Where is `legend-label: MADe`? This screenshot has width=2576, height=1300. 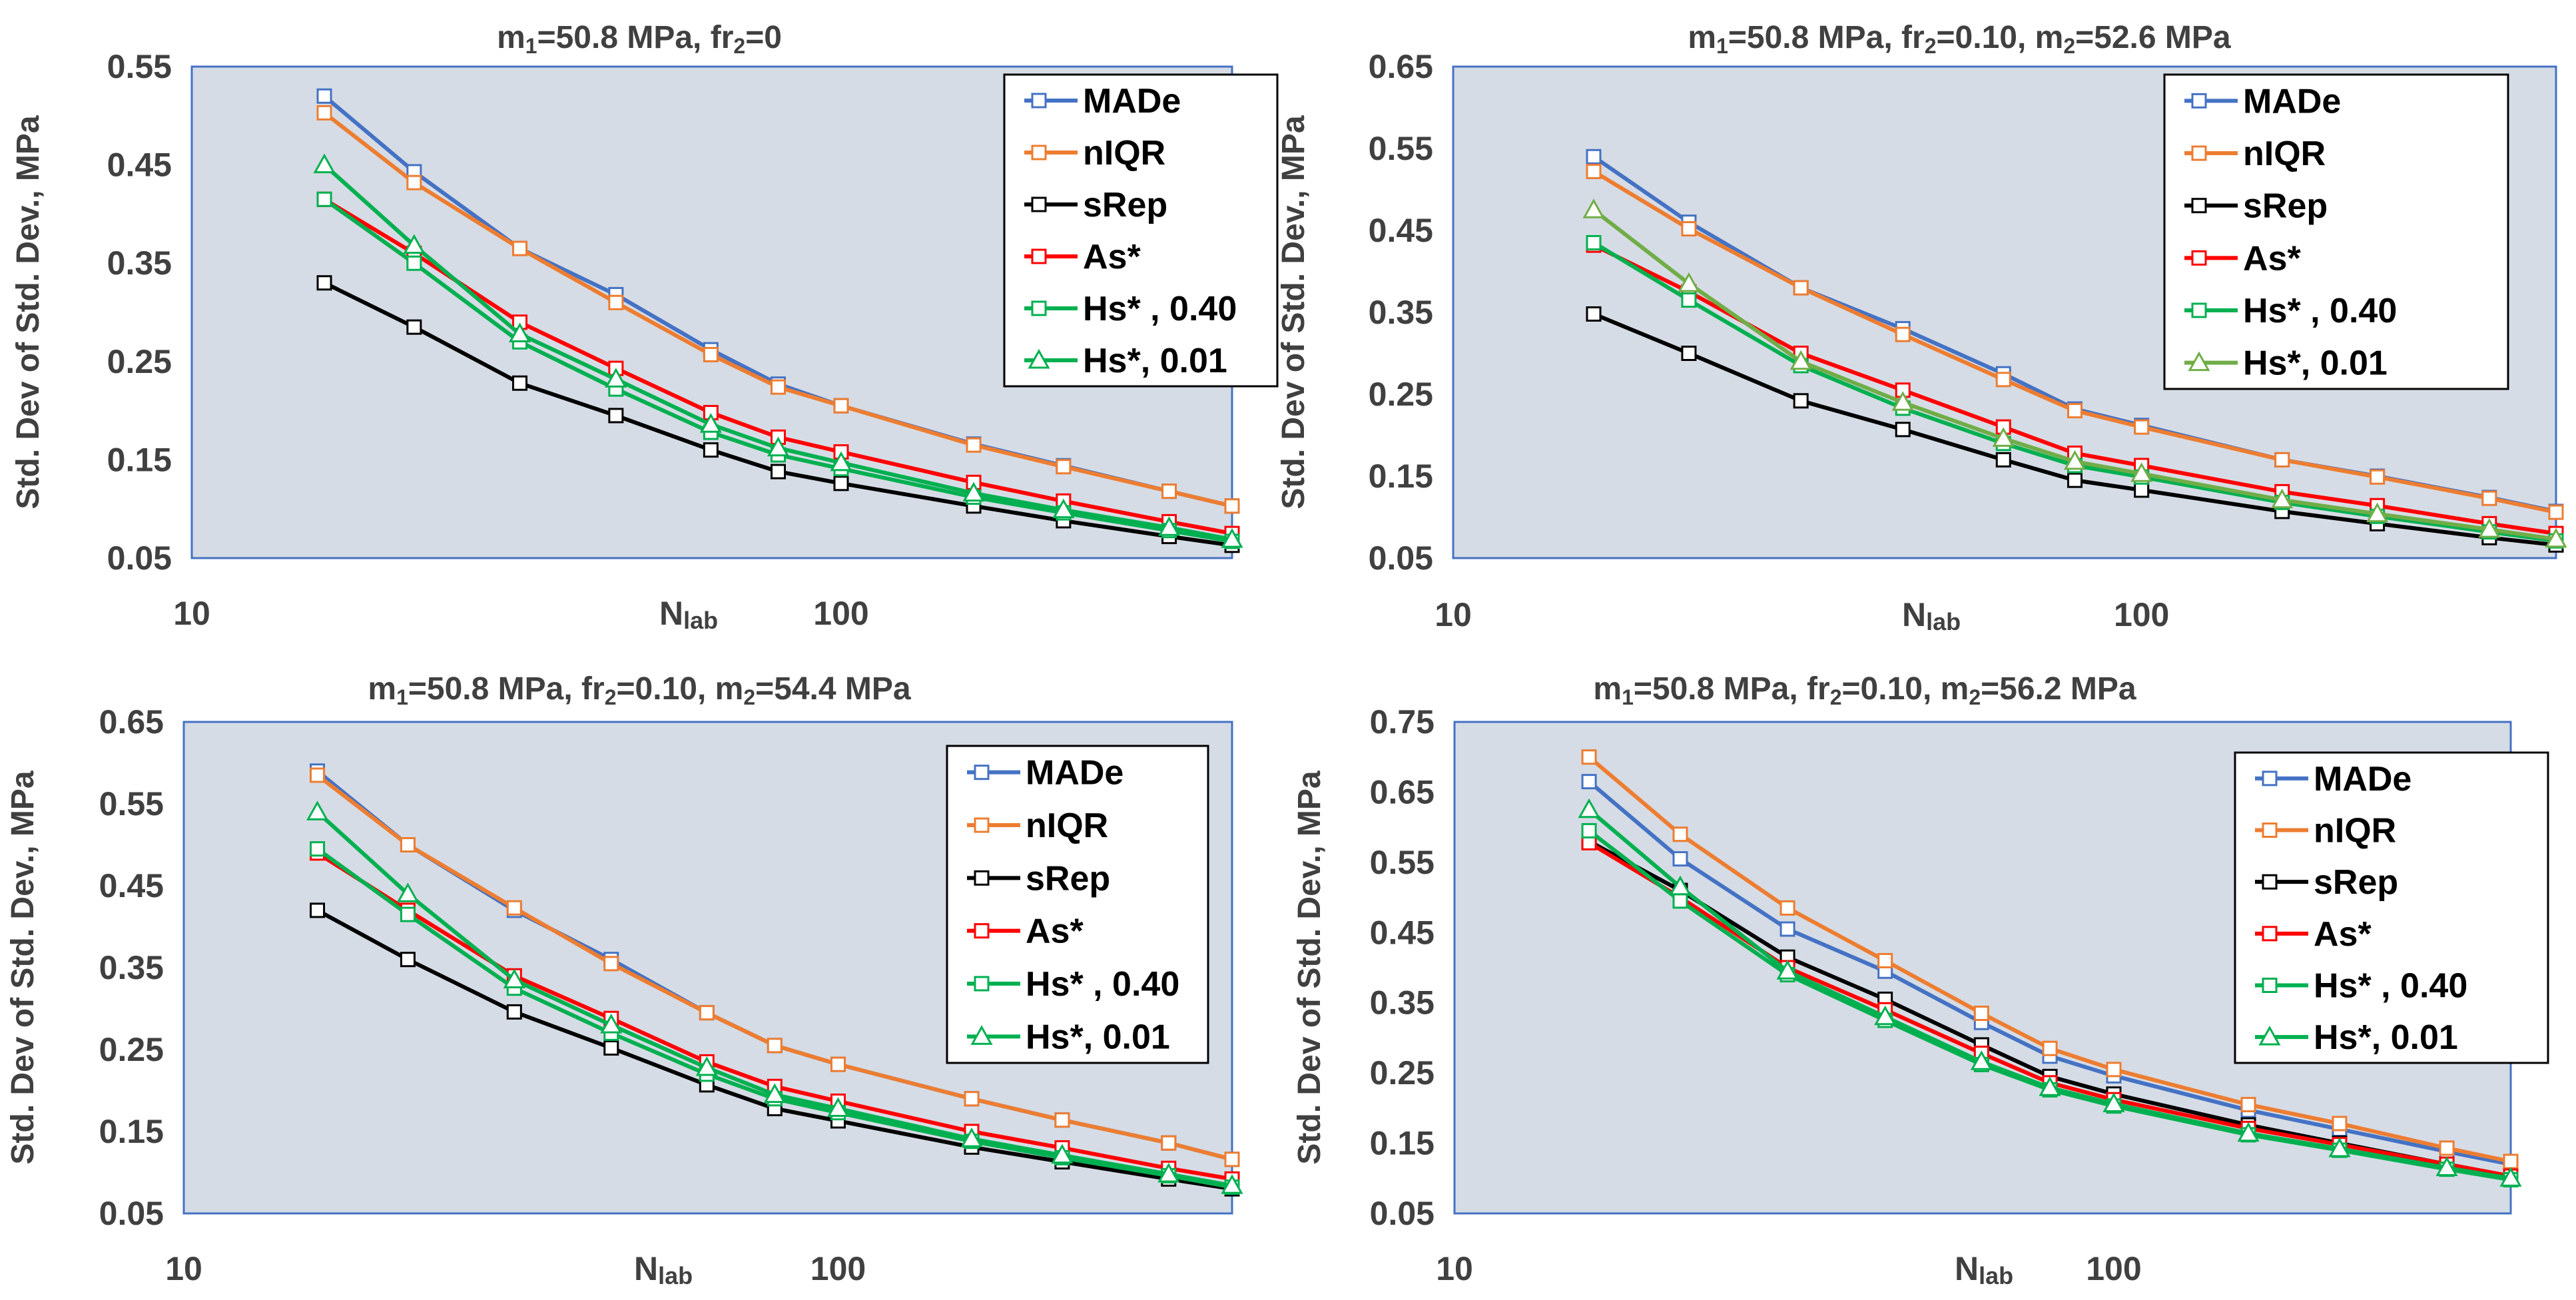
legend-label: MADe is located at coordinates (2363, 780).